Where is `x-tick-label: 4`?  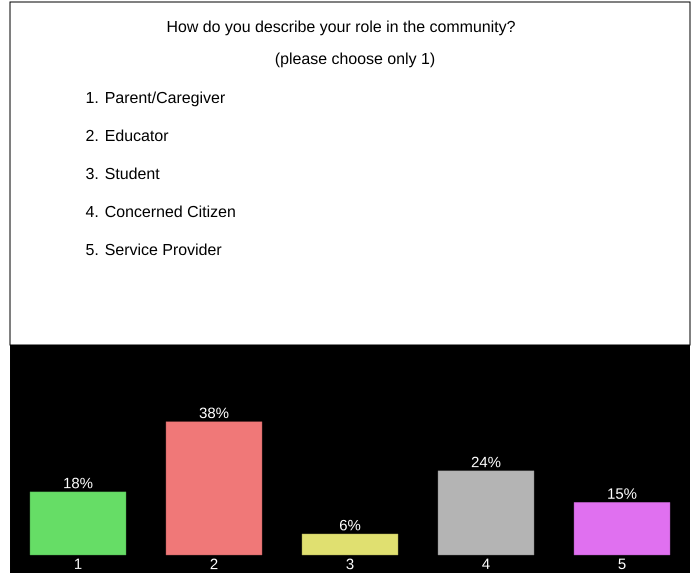 x-tick-label: 4 is located at coordinates (486, 563).